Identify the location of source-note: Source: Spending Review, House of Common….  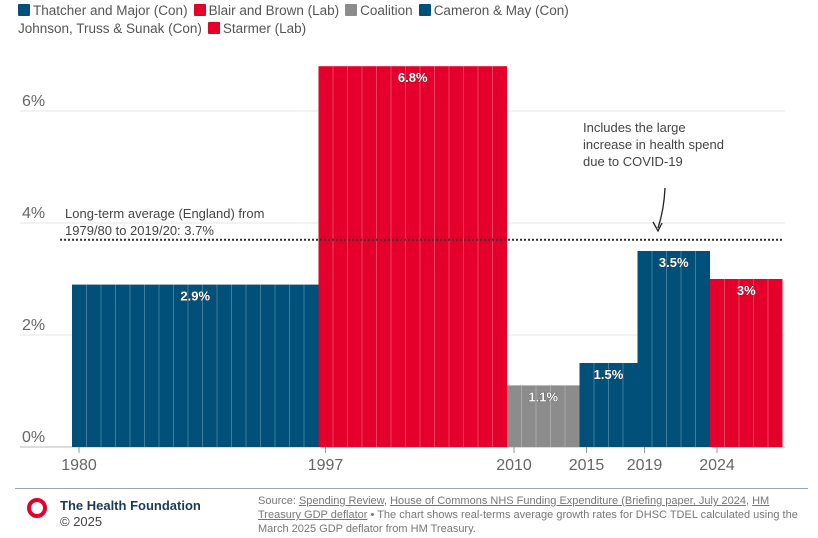
(528, 515).